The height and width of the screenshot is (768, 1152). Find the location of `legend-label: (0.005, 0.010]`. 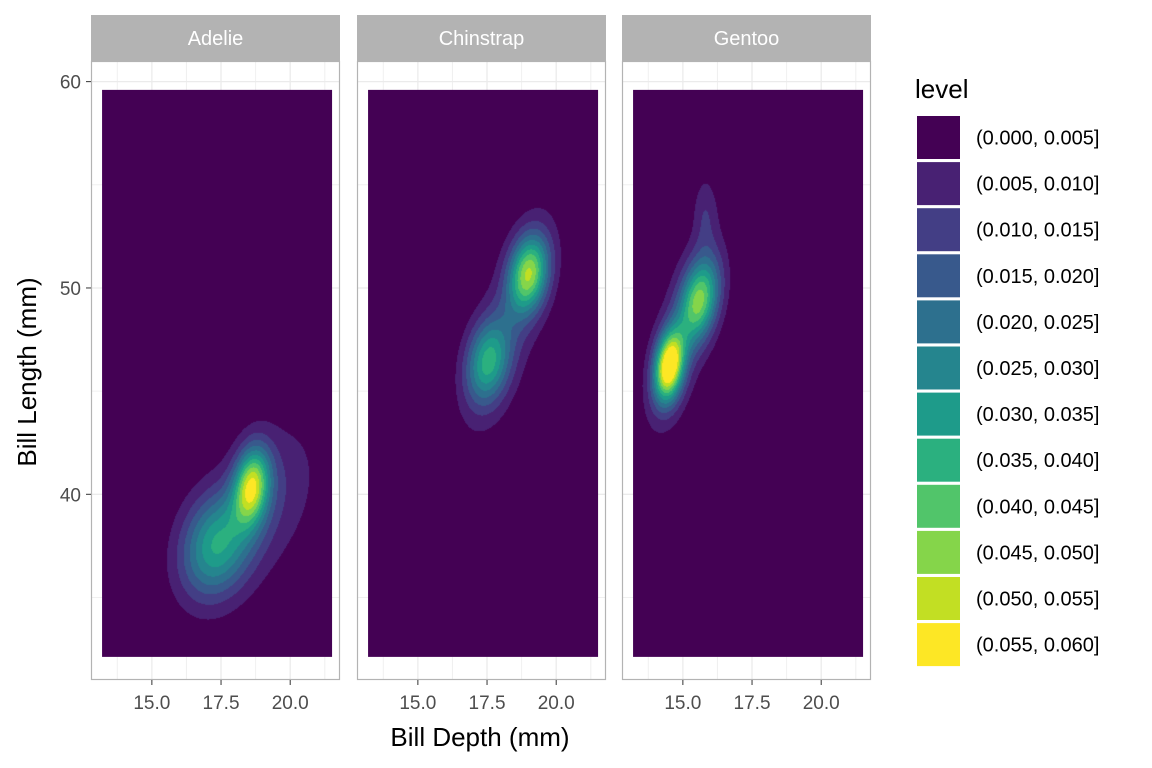

legend-label: (0.005, 0.010] is located at coordinates (1037, 185).